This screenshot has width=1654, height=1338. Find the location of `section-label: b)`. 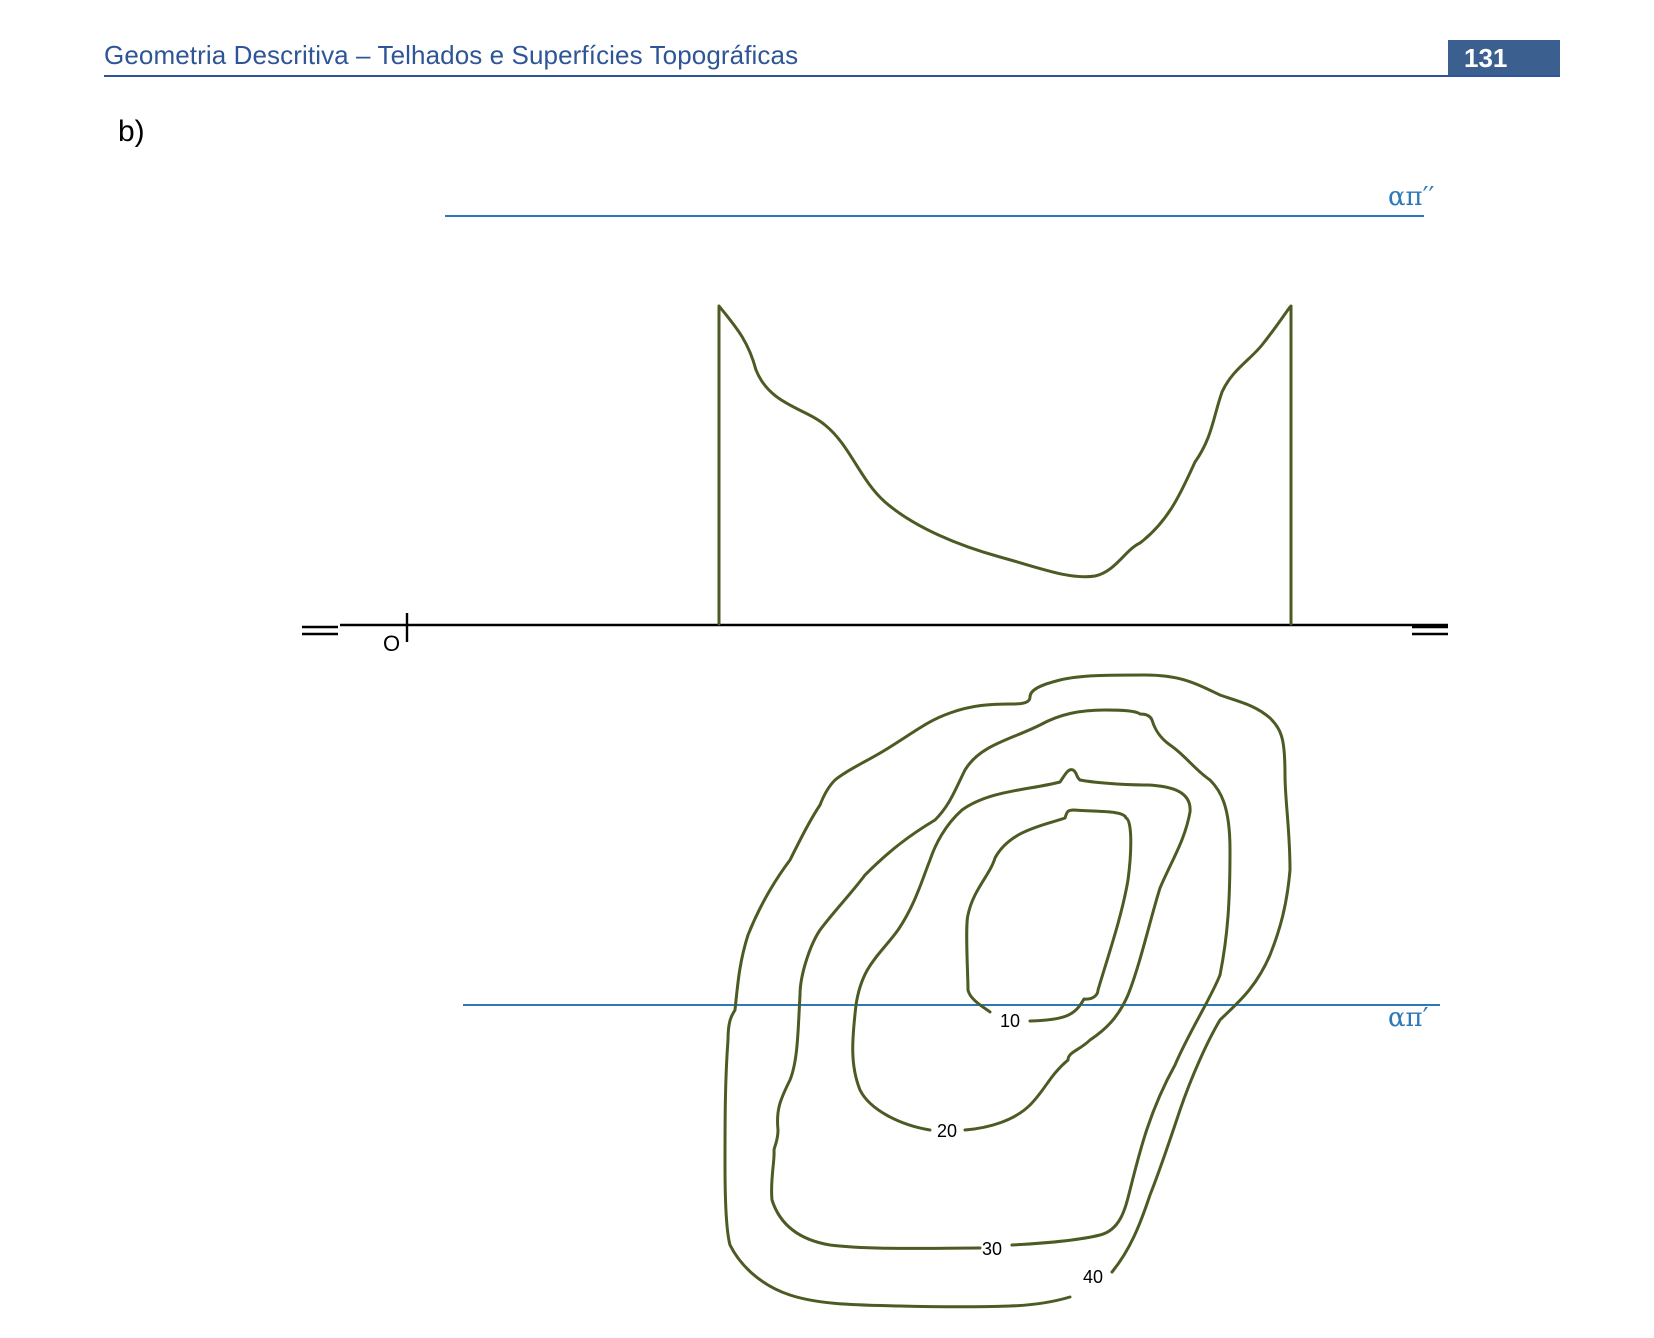

section-label: b) is located at coordinates (131, 131).